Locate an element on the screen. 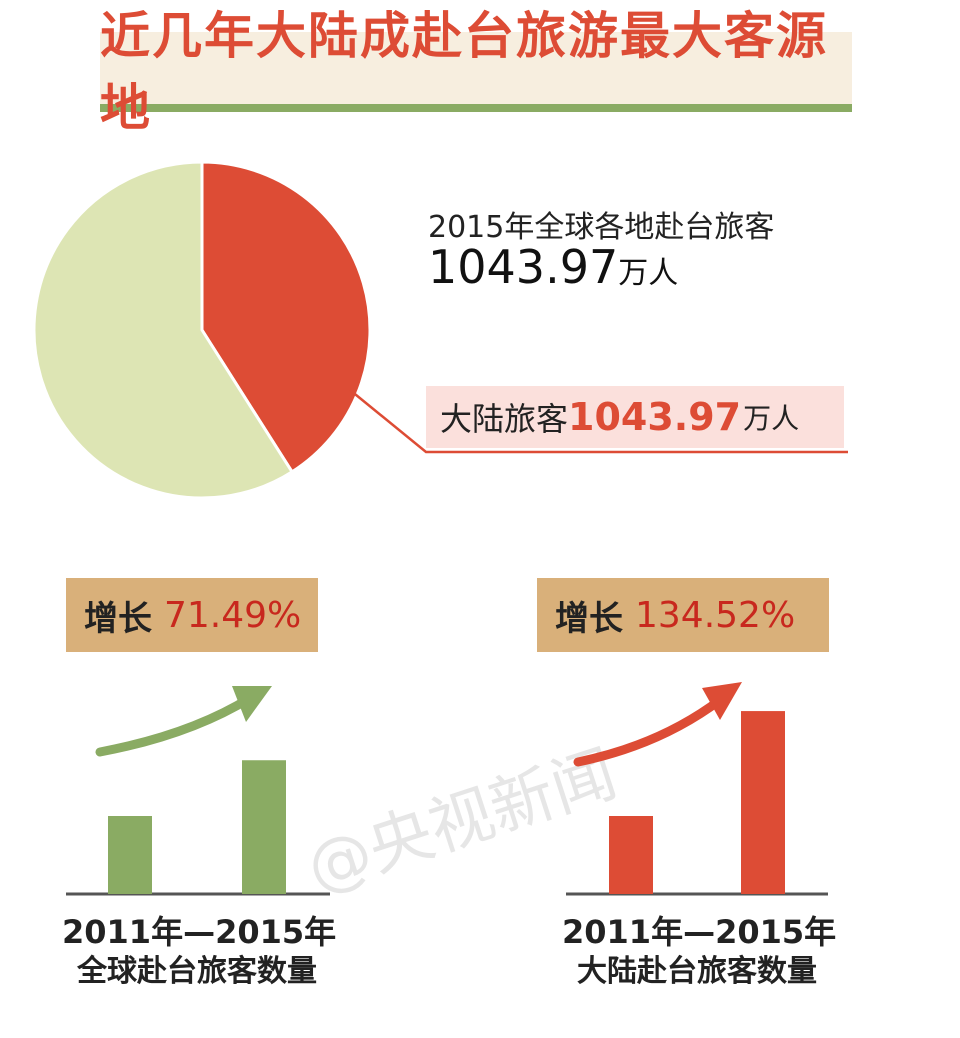  global-growth-box: 增长 71.49% is located at coordinates (192, 615).